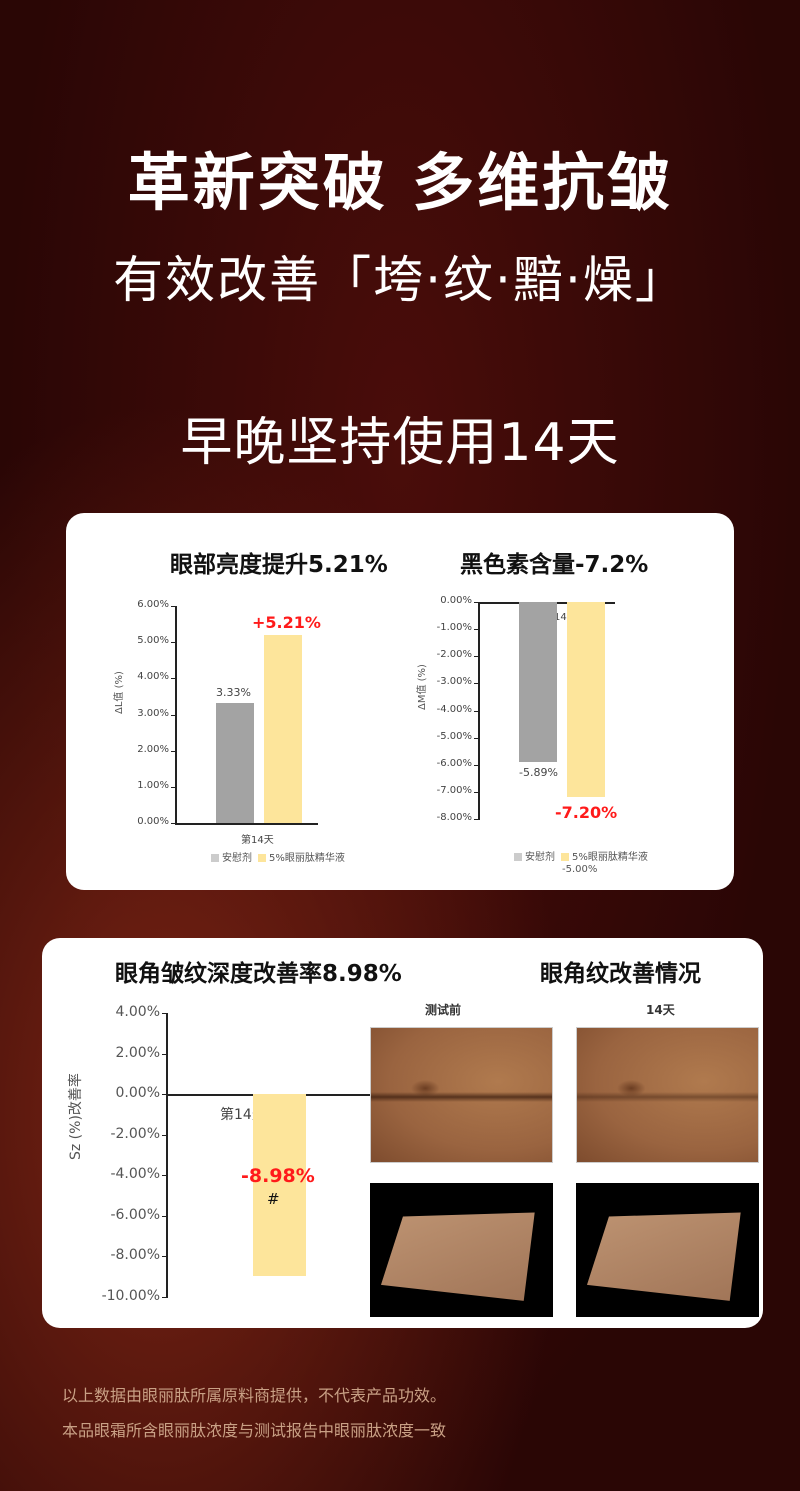 This screenshot has height=1491, width=800. I want to click on photo-before-skin, so click(461, 1095).